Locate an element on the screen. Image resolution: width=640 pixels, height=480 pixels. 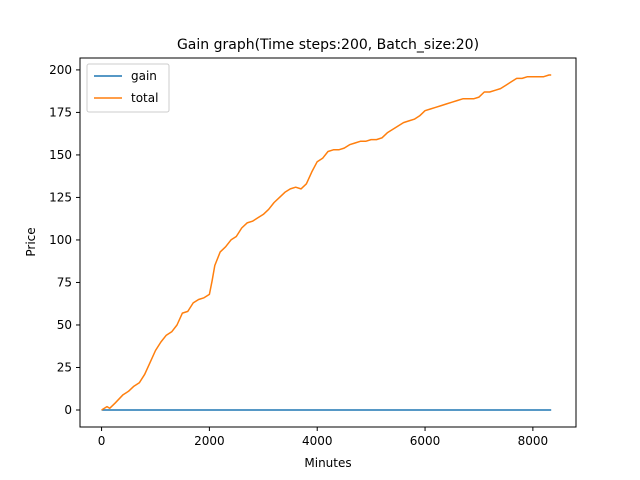
legend-items: gain total is located at coordinates (126, 87).